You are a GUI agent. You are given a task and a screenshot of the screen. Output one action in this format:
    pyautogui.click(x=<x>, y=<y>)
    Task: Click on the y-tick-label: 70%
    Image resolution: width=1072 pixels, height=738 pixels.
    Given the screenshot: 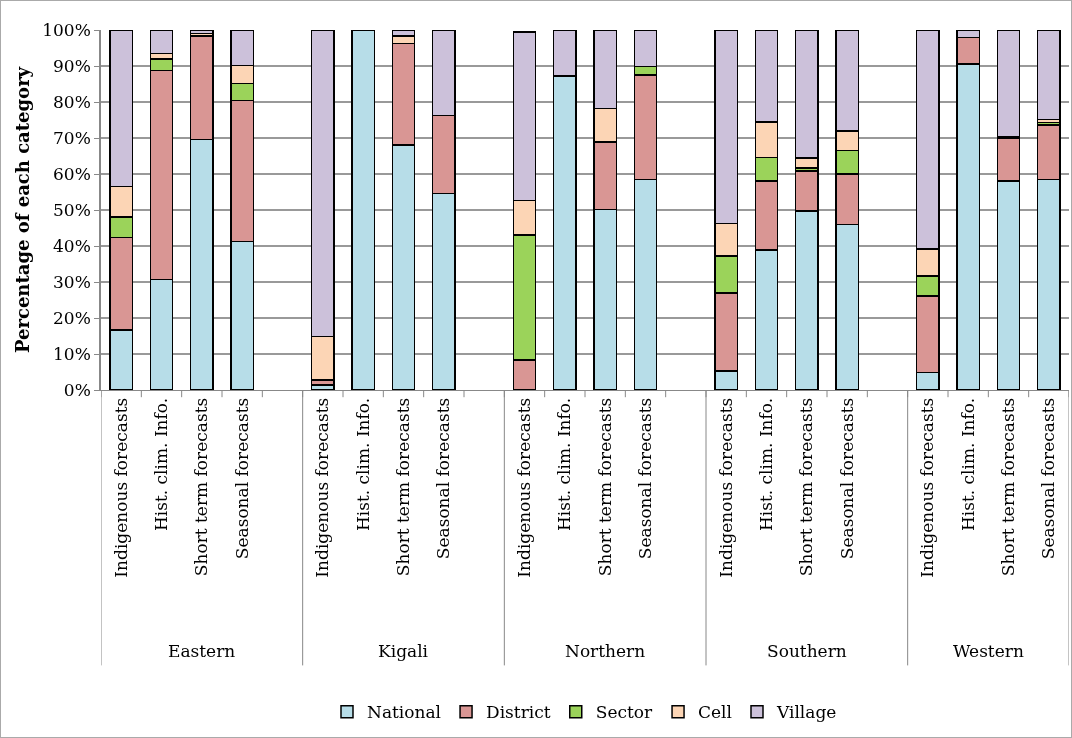 What is the action you would take?
    pyautogui.click(x=72, y=137)
    